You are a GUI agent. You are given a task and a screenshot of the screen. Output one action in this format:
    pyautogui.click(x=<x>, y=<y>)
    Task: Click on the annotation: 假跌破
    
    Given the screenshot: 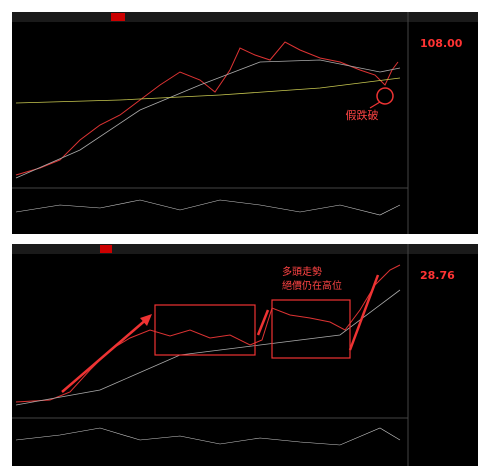 What is the action you would take?
    pyautogui.click(x=362, y=115)
    